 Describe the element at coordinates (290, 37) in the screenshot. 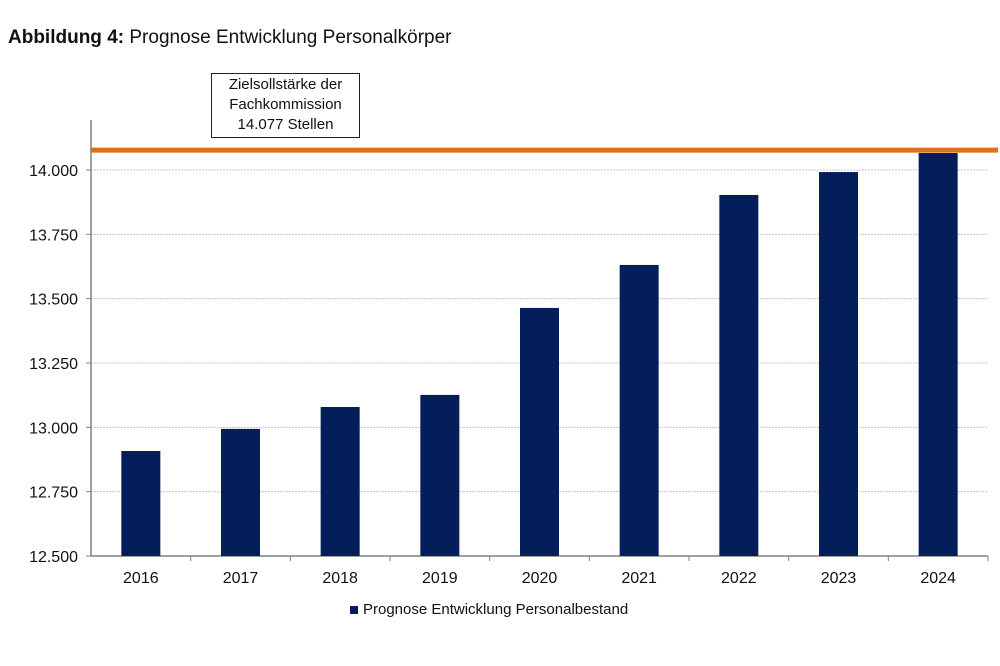

I see `figure-title-text: Prognose Entwicklung Personalkörper` at that location.